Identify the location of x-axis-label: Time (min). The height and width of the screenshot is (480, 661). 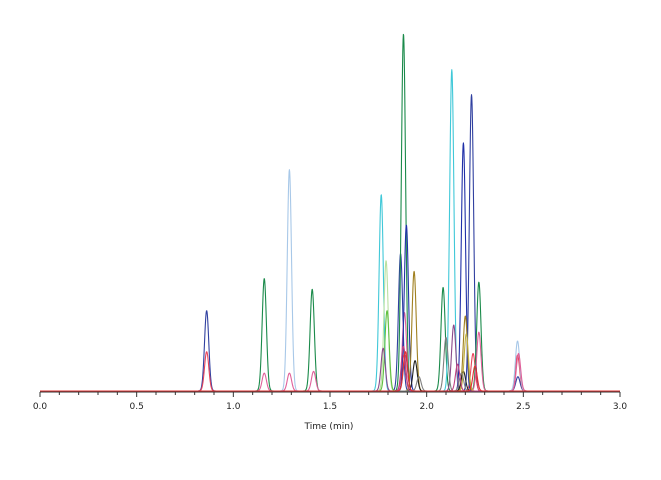
(329, 427).